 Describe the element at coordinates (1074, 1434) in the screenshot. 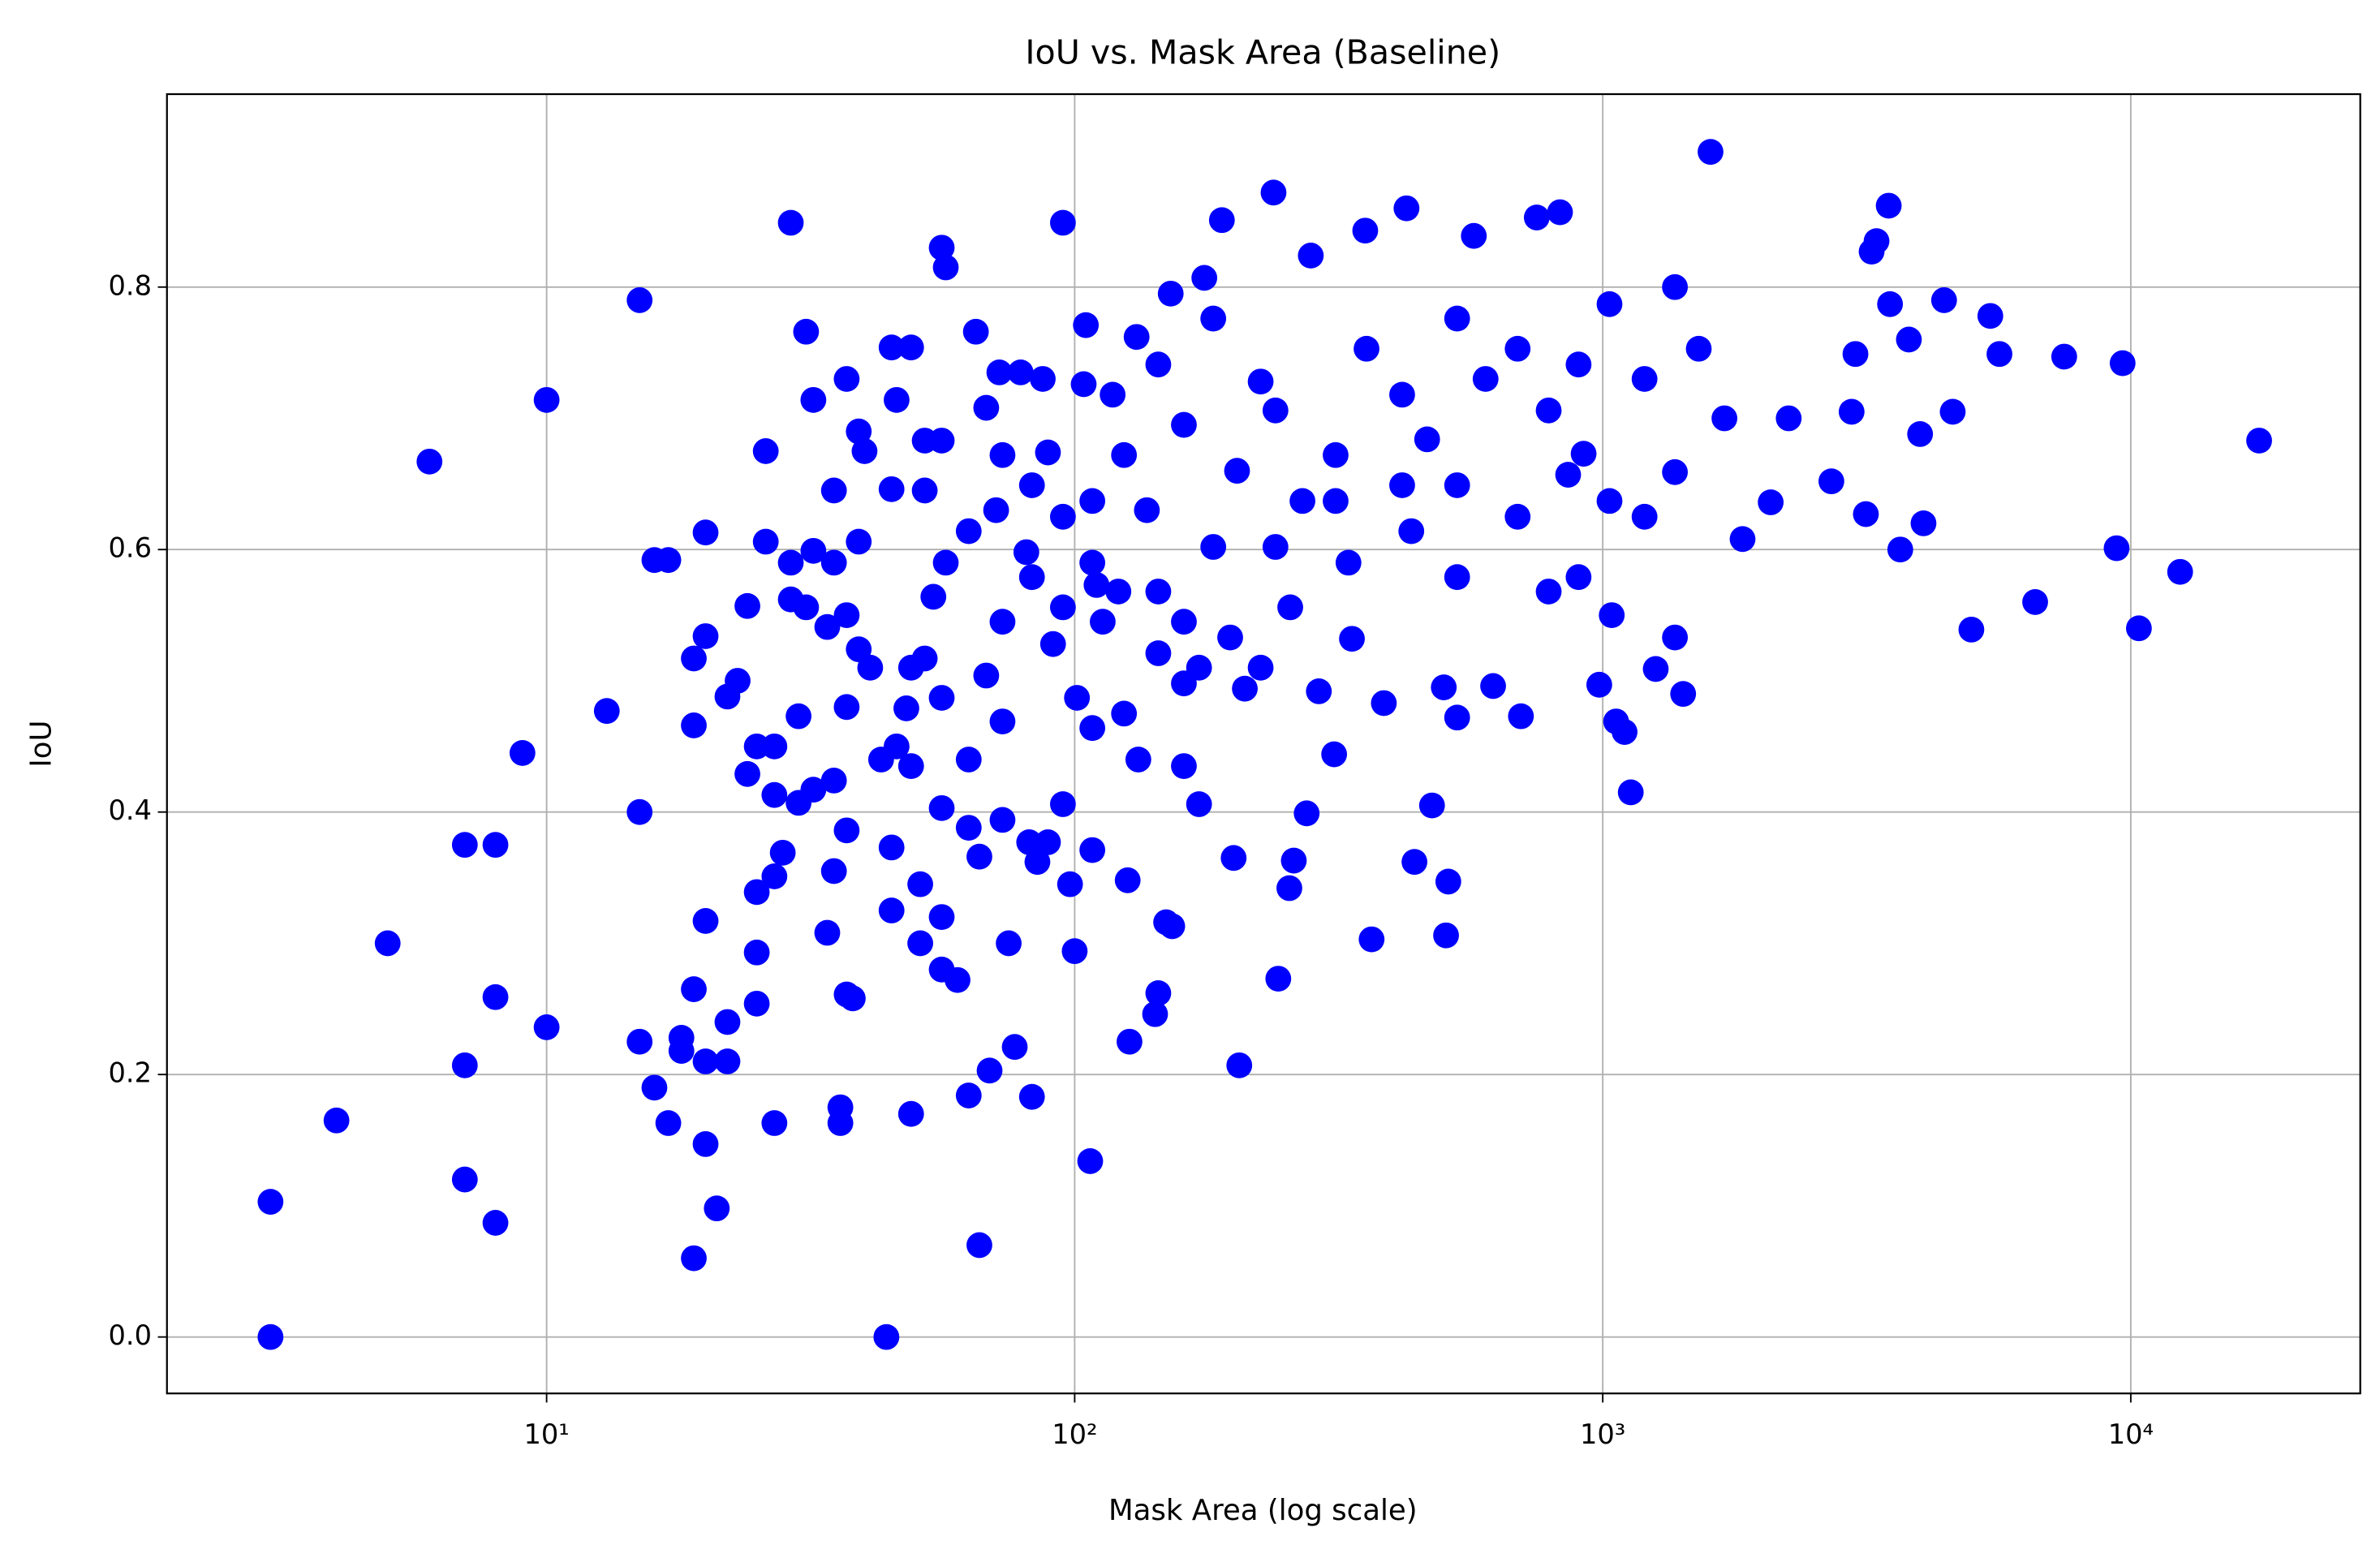

I see `x-tick-label: 10²` at that location.